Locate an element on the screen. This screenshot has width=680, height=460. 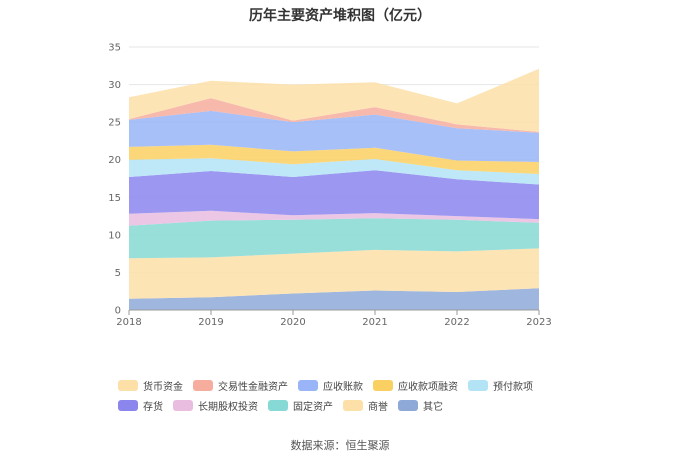
area-应收款项融资 is located at coordinates (334, 159).